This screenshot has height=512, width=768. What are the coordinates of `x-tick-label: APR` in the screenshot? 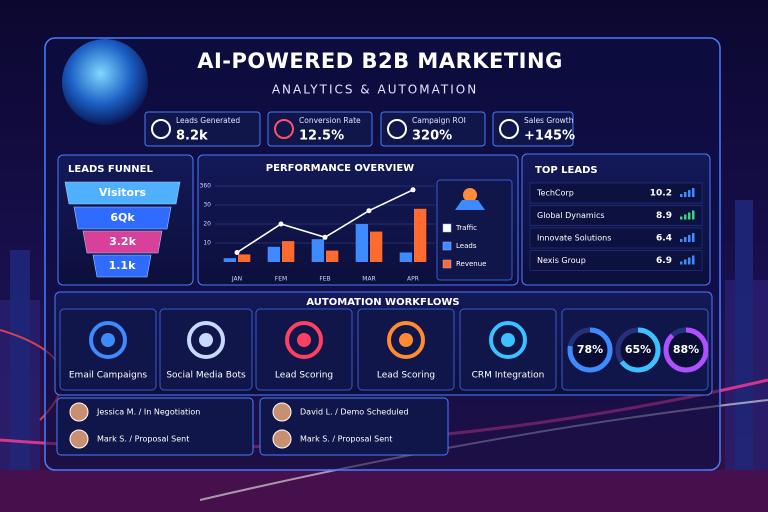 It's located at (413, 279).